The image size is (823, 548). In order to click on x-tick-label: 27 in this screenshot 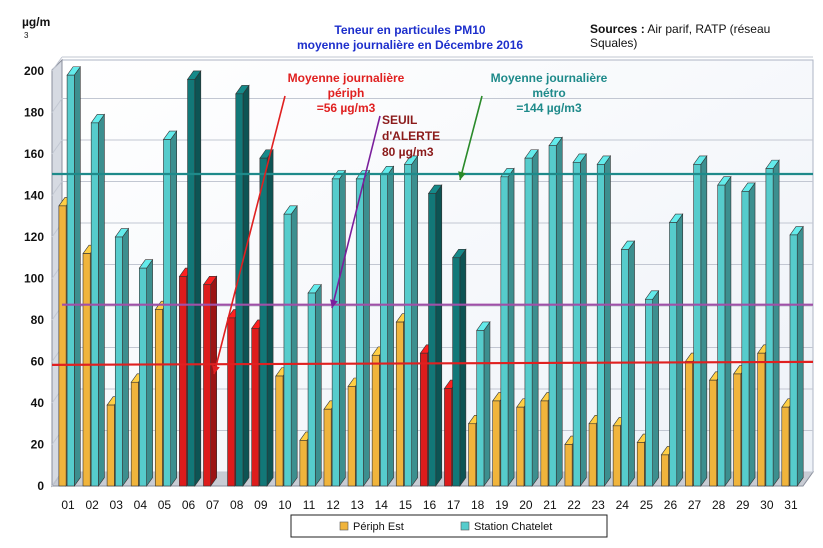, I will do `click(695, 505)`.